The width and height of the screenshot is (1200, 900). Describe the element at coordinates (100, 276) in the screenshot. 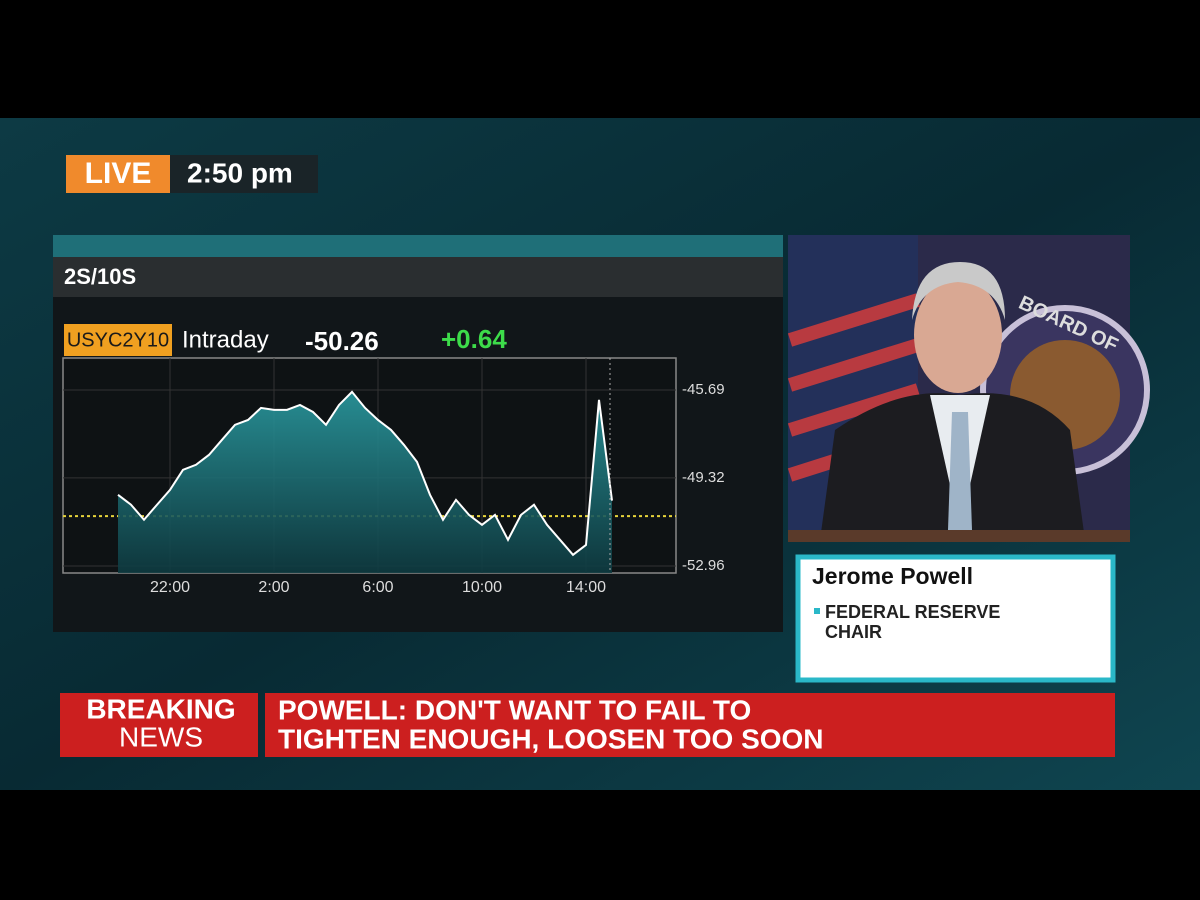

I see `chart-title: 2S/10S` at that location.